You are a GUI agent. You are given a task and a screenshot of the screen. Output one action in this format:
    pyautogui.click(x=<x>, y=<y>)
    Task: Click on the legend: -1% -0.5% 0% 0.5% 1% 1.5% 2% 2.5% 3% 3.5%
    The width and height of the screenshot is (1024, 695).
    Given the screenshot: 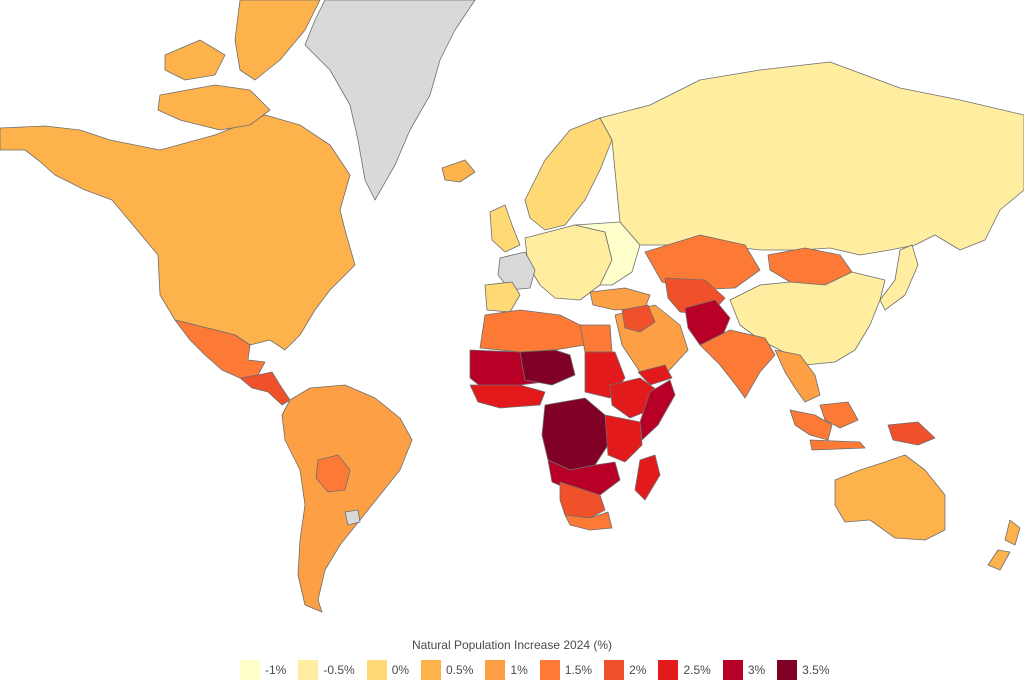 What is the action you would take?
    pyautogui.click(x=541, y=670)
    